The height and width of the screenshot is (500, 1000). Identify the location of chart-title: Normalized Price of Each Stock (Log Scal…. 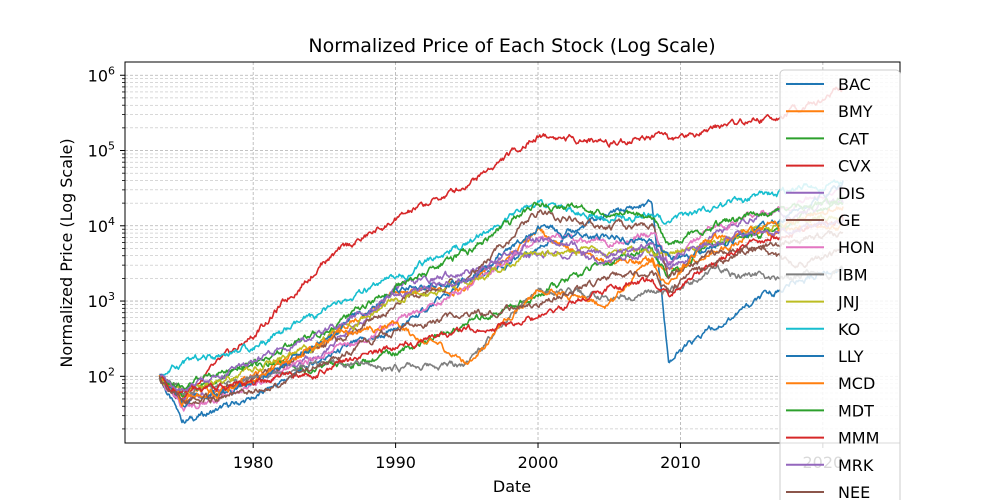
(511, 46).